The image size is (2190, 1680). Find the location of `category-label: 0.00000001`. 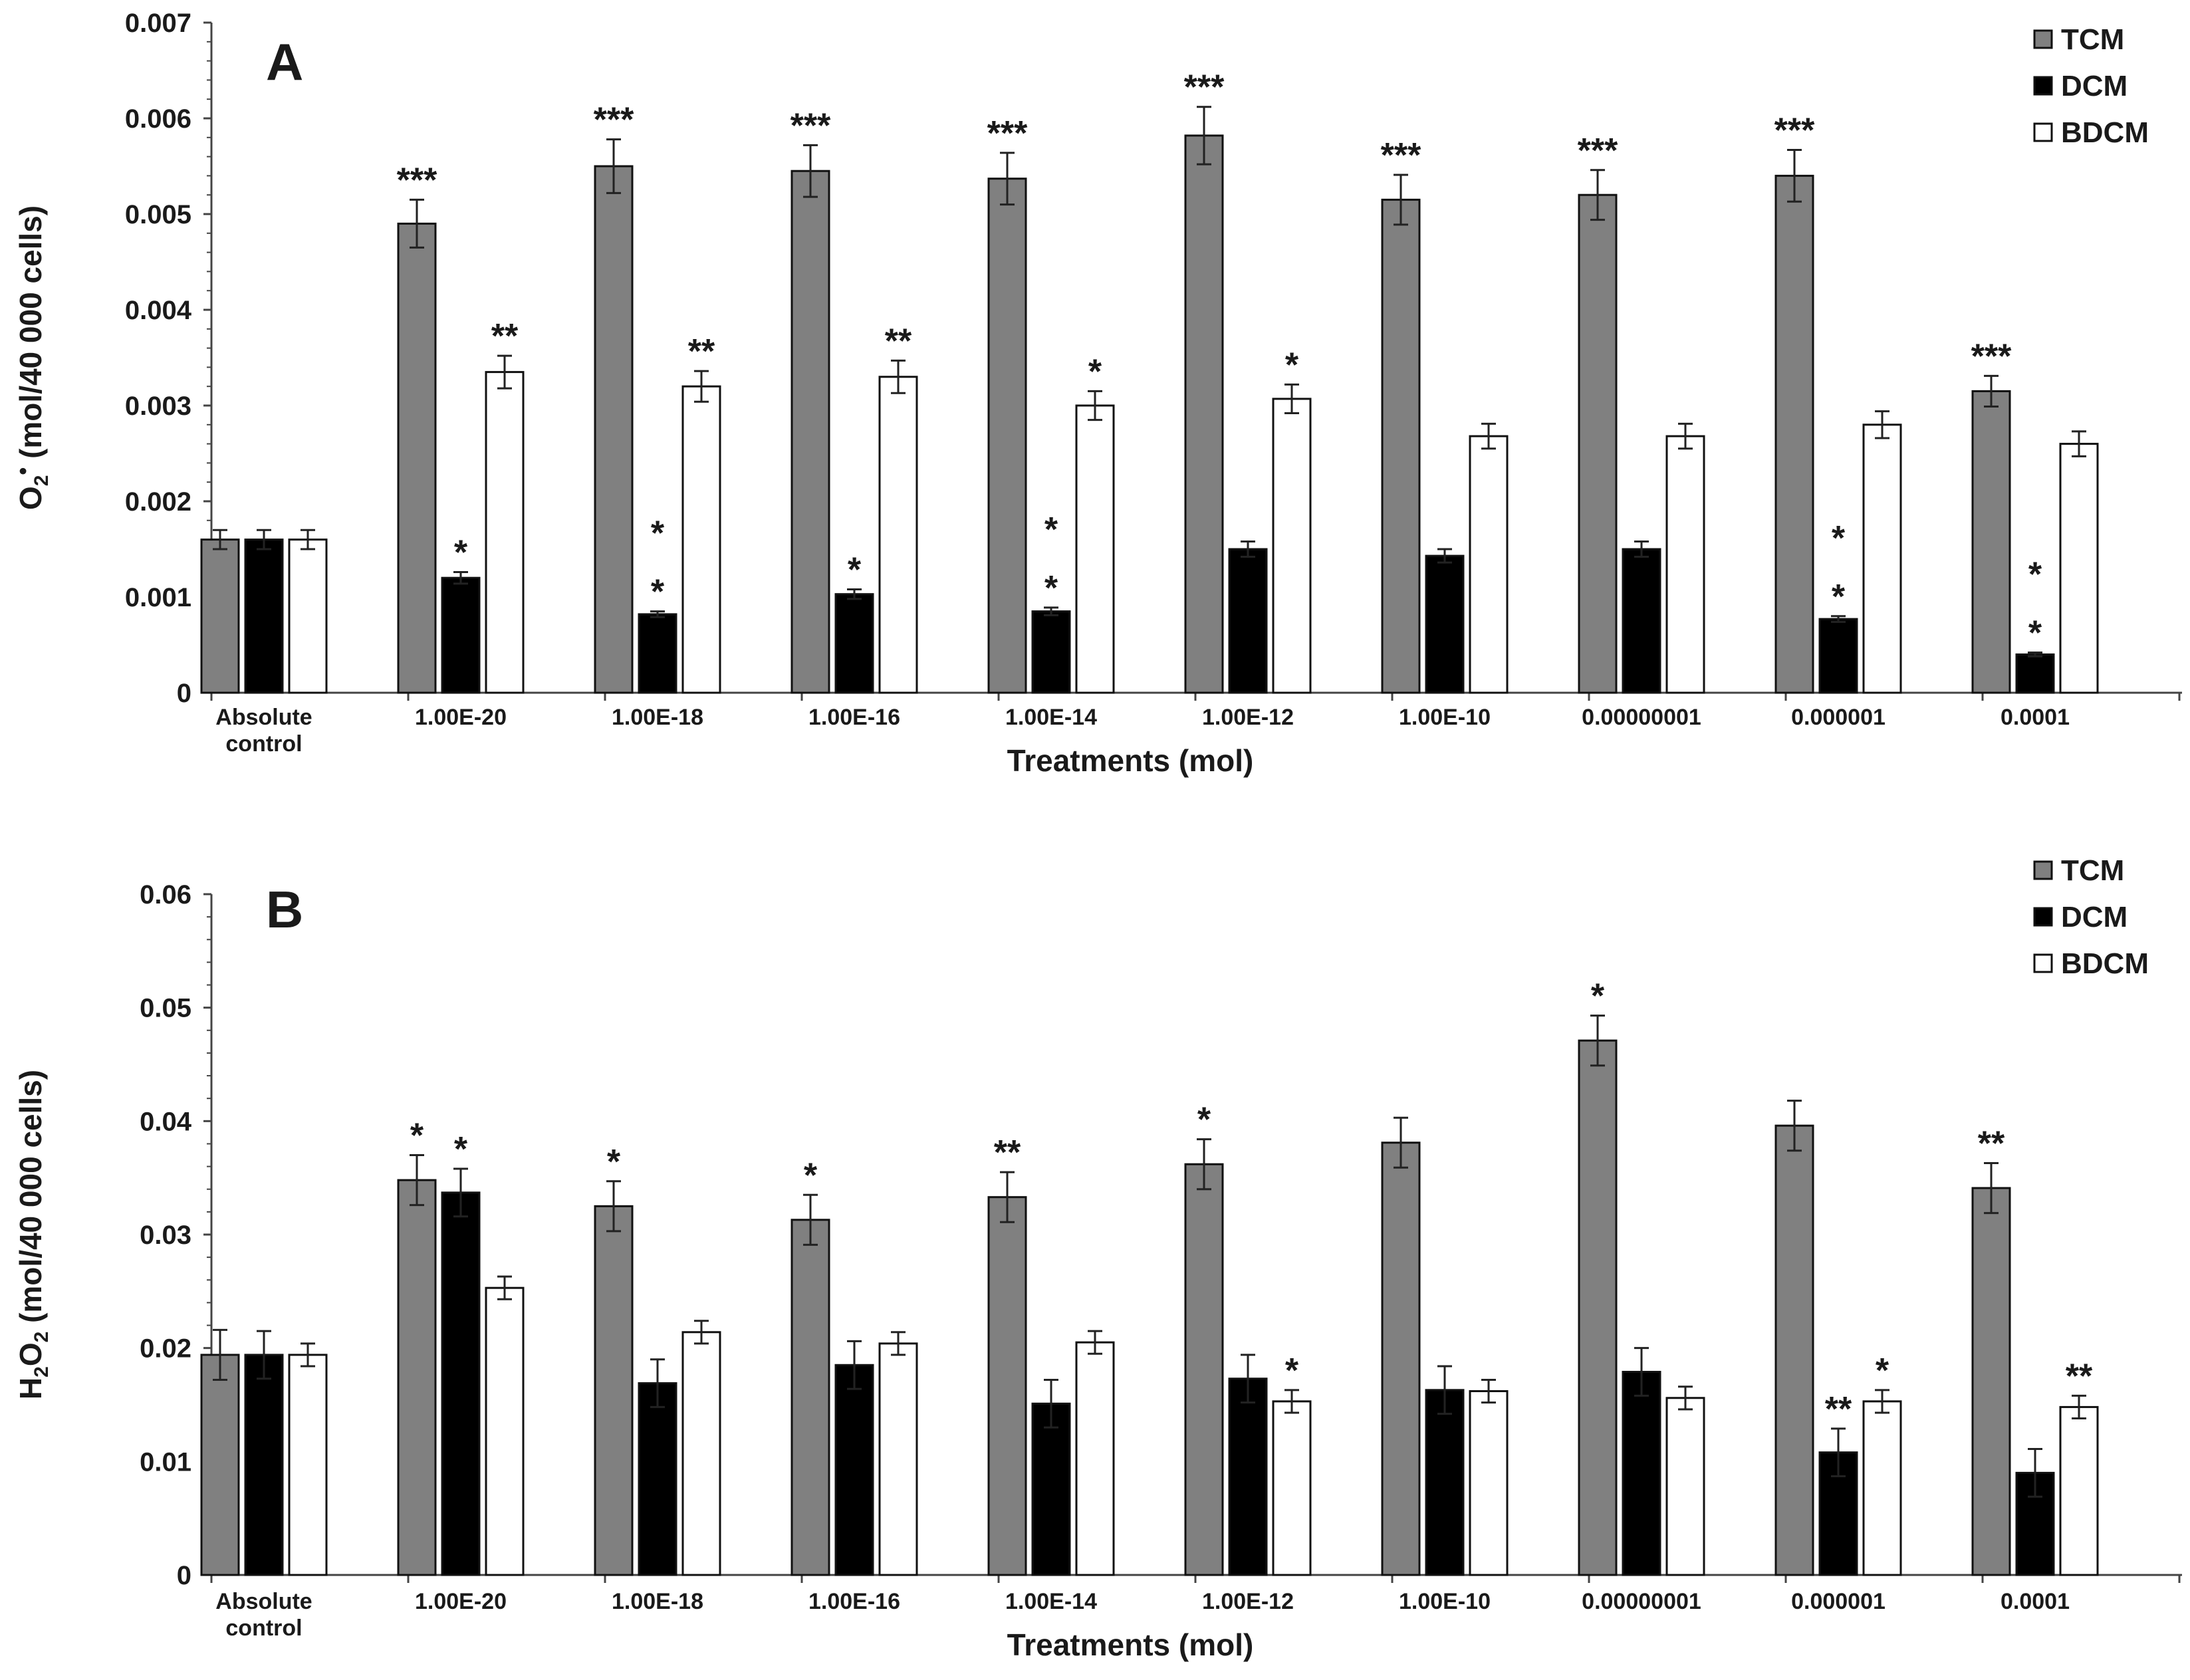

category-label: 0.00000001 is located at coordinates (1642, 1601).